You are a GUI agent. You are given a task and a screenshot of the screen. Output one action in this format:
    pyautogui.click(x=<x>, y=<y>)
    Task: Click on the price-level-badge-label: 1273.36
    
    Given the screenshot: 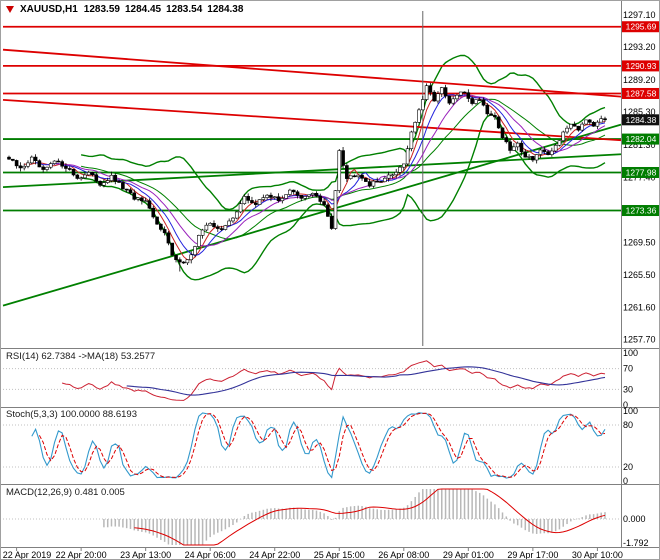 What is the action you would take?
    pyautogui.click(x=641, y=211)
    